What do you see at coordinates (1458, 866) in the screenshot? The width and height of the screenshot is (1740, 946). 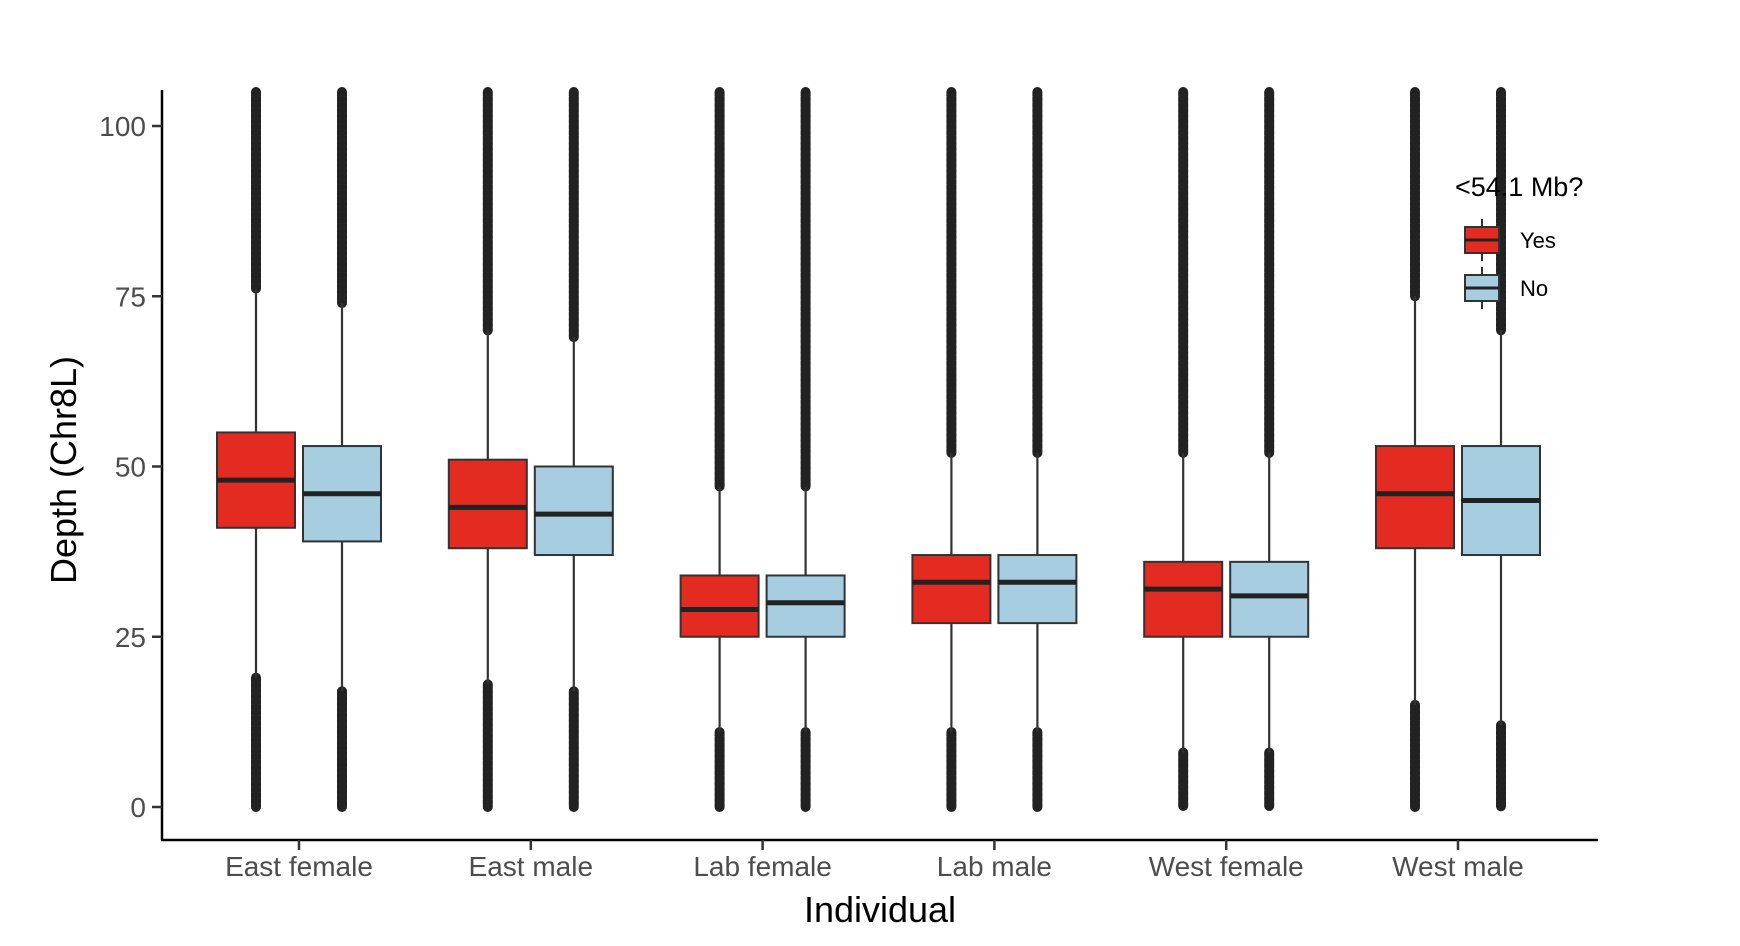 I see `x-tick-label: West male` at bounding box center [1458, 866].